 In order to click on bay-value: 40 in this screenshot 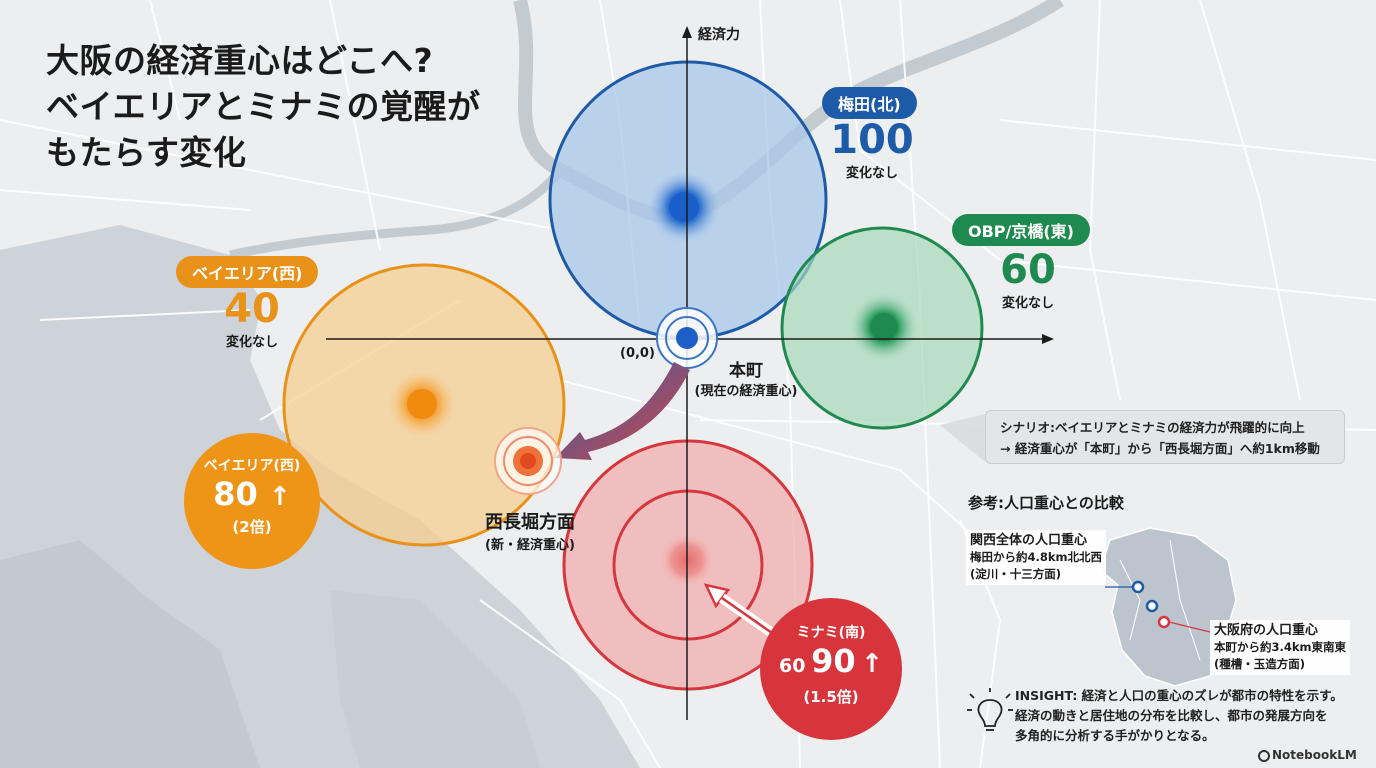, I will do `click(252, 309)`.